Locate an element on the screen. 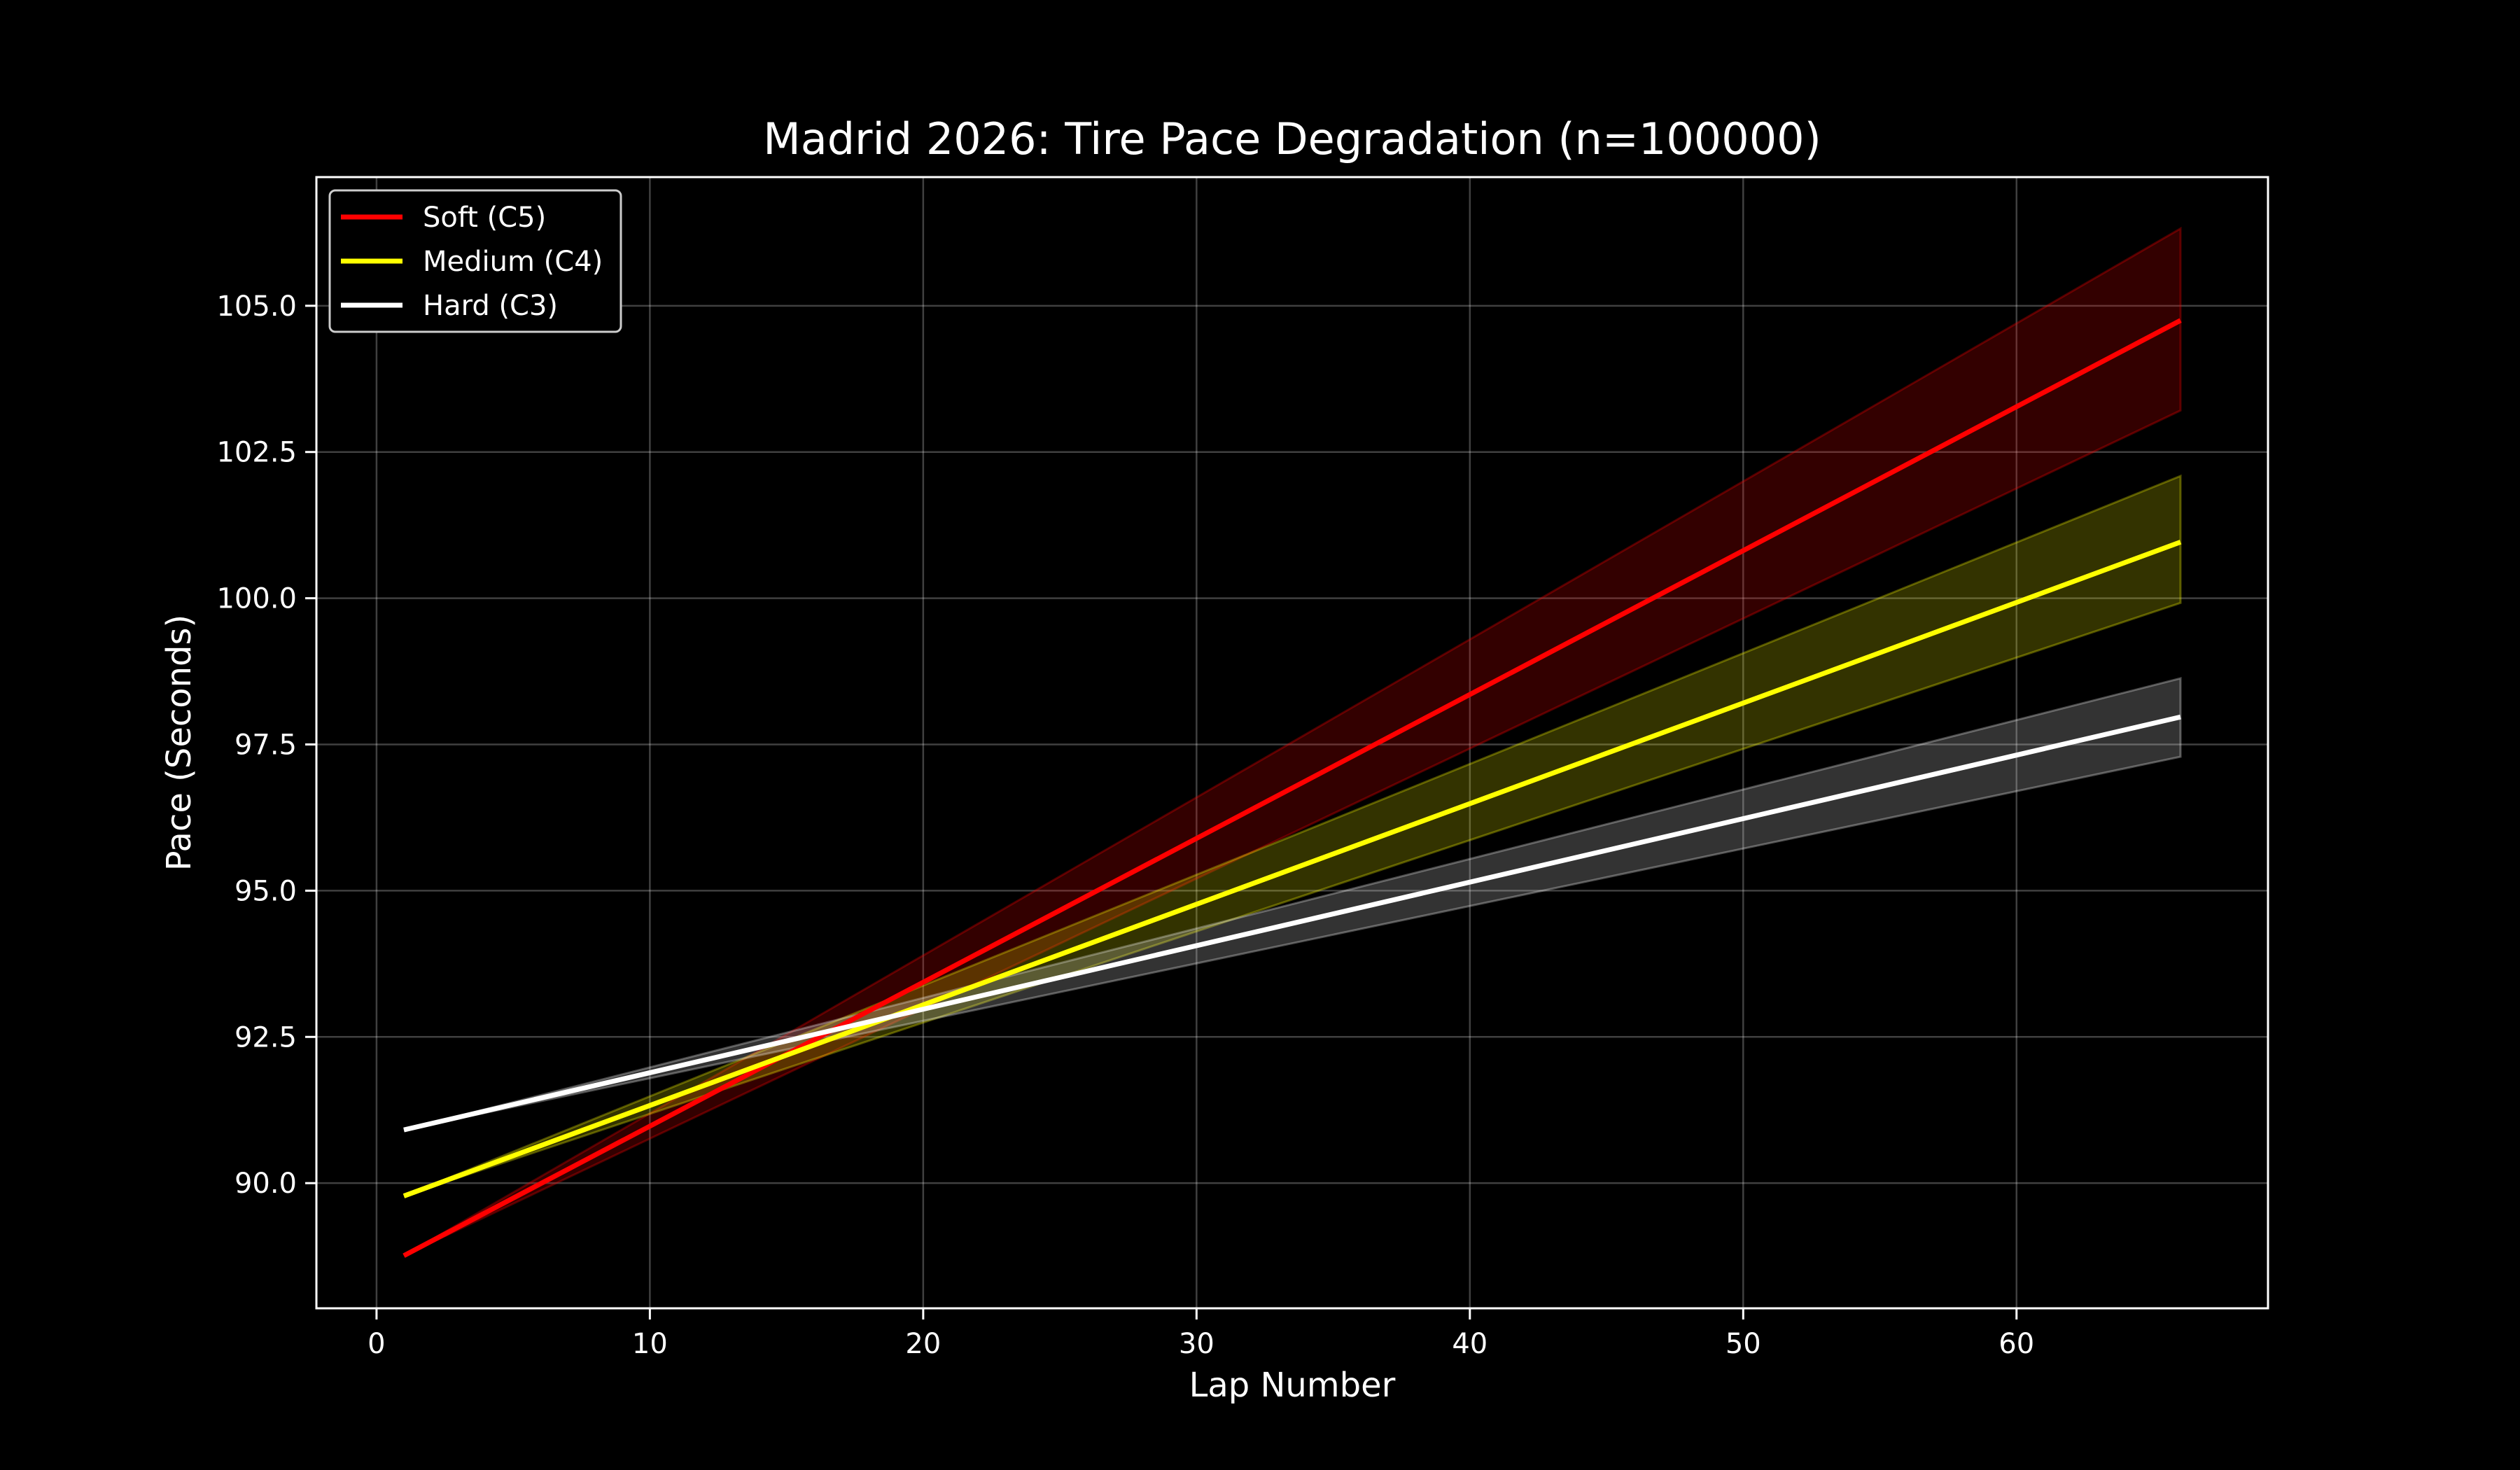 This screenshot has width=2520, height=1470. y-tick-label: 100.0 is located at coordinates (256, 599).